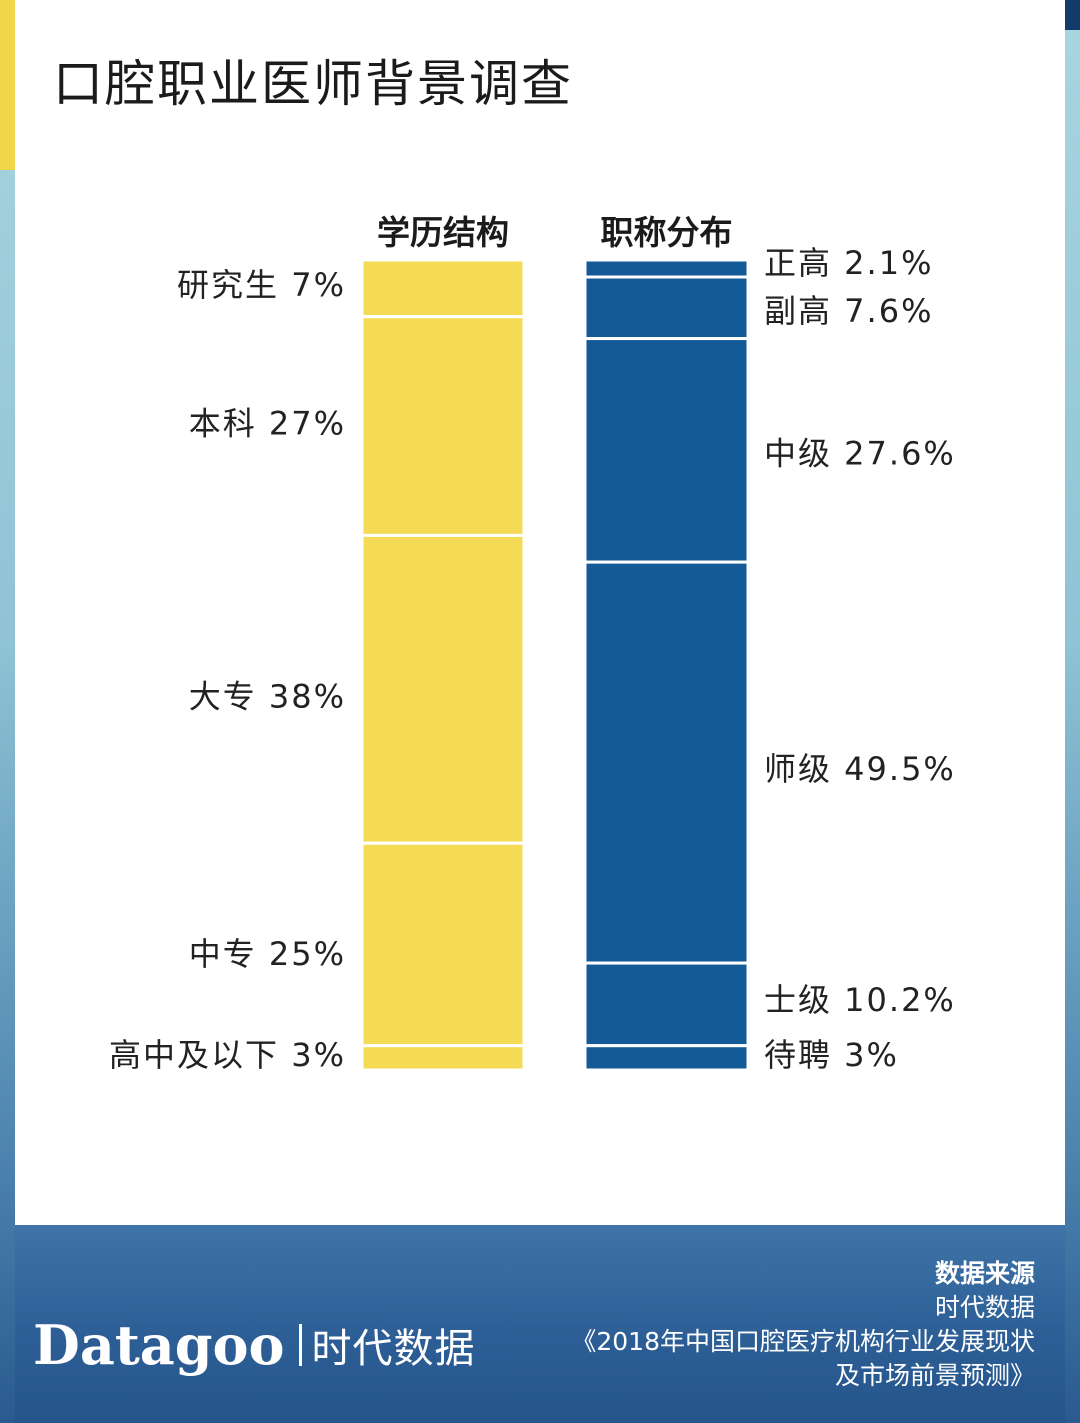  I want to click on source-report-line2: 及市场前景预测》, so click(934, 1375).